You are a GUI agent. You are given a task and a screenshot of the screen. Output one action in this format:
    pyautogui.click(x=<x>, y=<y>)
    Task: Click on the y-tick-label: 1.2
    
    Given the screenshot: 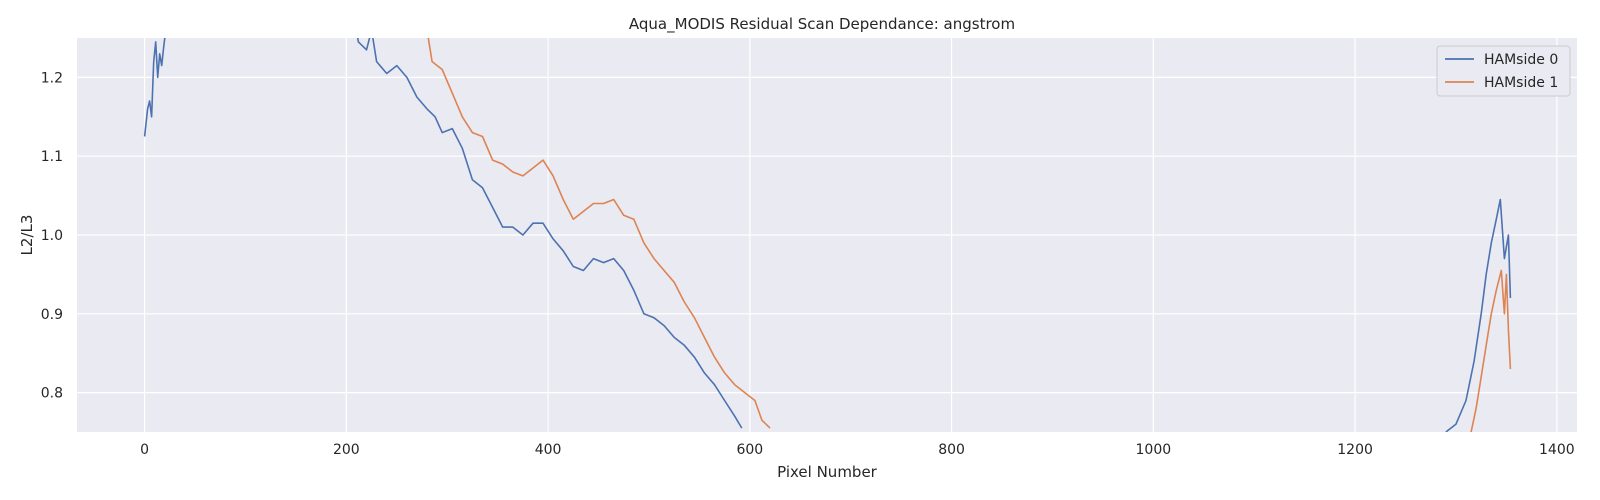 What is the action you would take?
    pyautogui.click(x=52, y=78)
    